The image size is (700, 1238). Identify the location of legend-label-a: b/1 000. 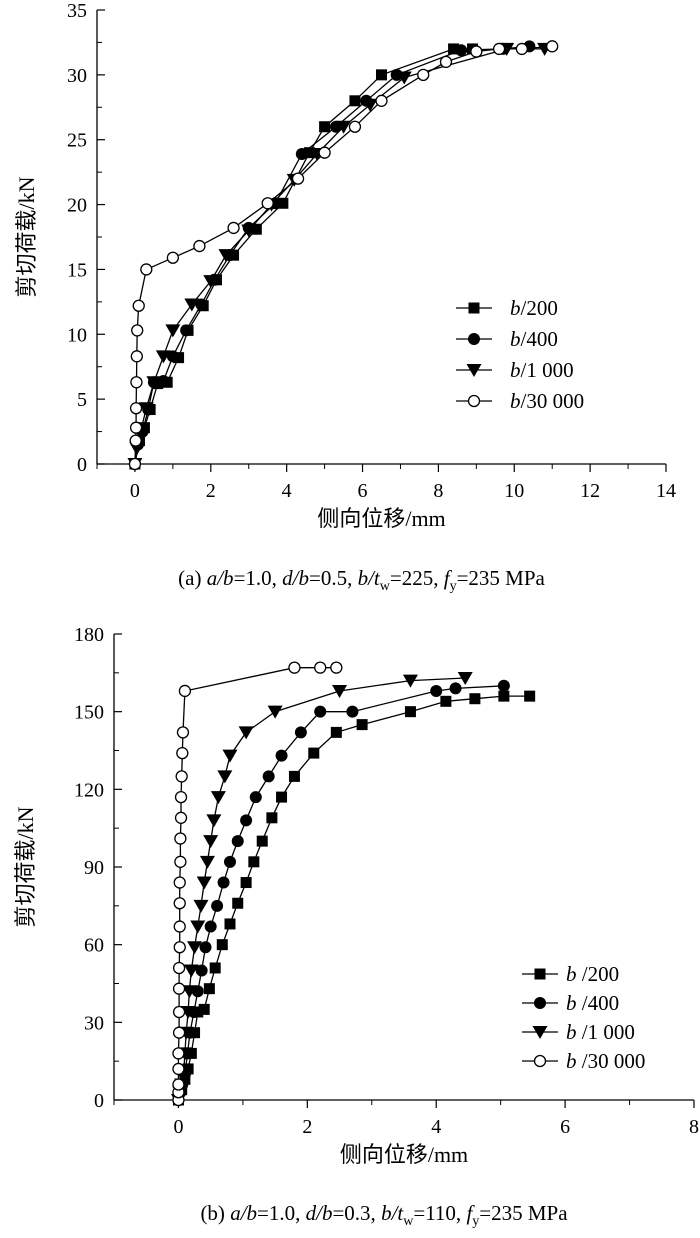
(542, 370).